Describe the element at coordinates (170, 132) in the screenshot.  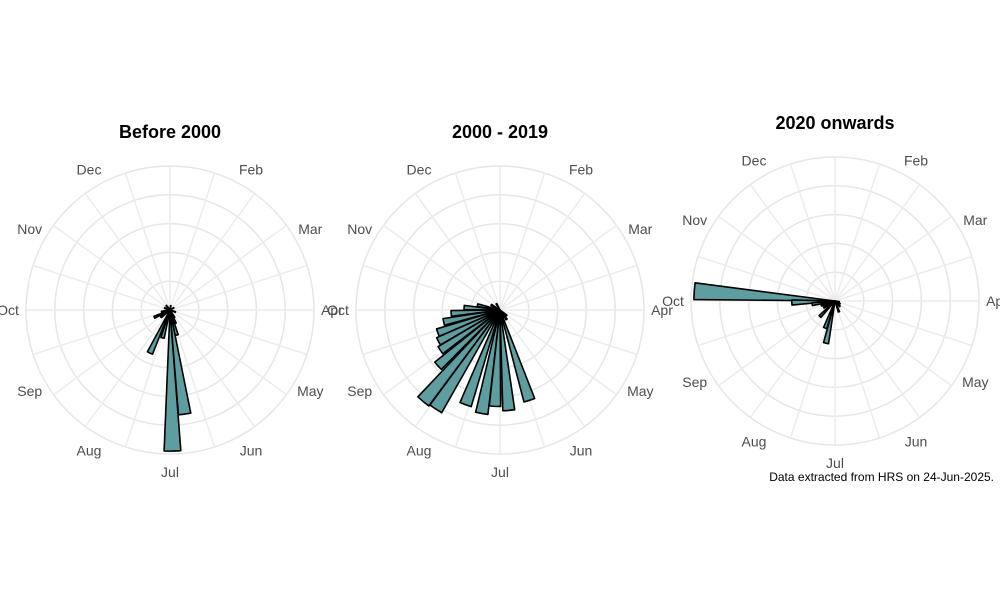
I see `panel-title: Before 2000` at that location.